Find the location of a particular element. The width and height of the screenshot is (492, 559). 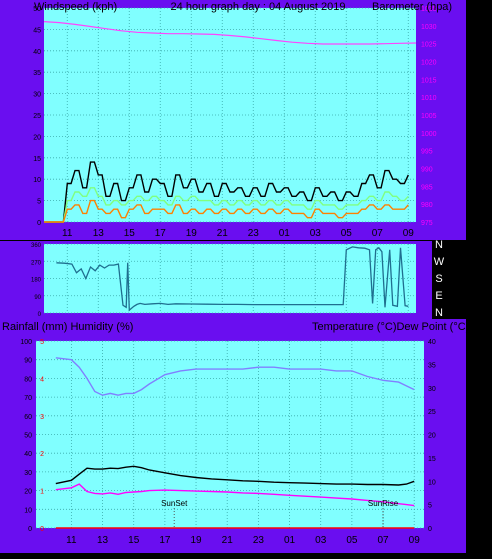

wind-y-tick: 15 is located at coordinates (37, 159).